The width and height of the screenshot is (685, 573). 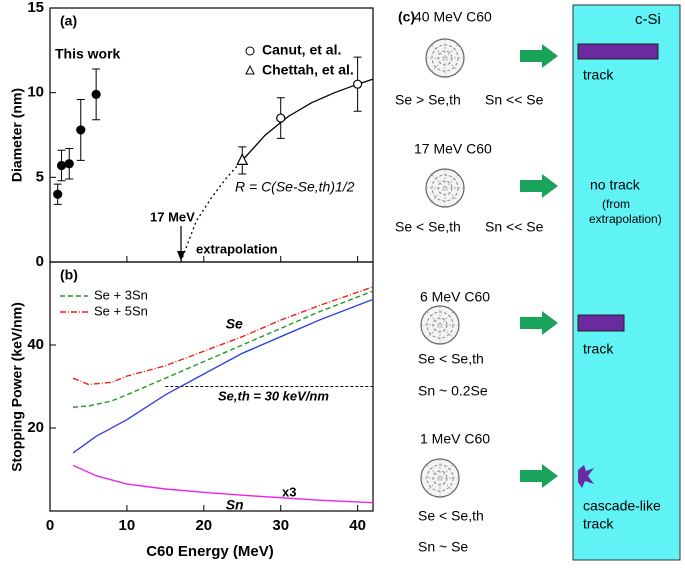 What do you see at coordinates (235, 504) in the screenshot?
I see `series-label: Sn` at bounding box center [235, 504].